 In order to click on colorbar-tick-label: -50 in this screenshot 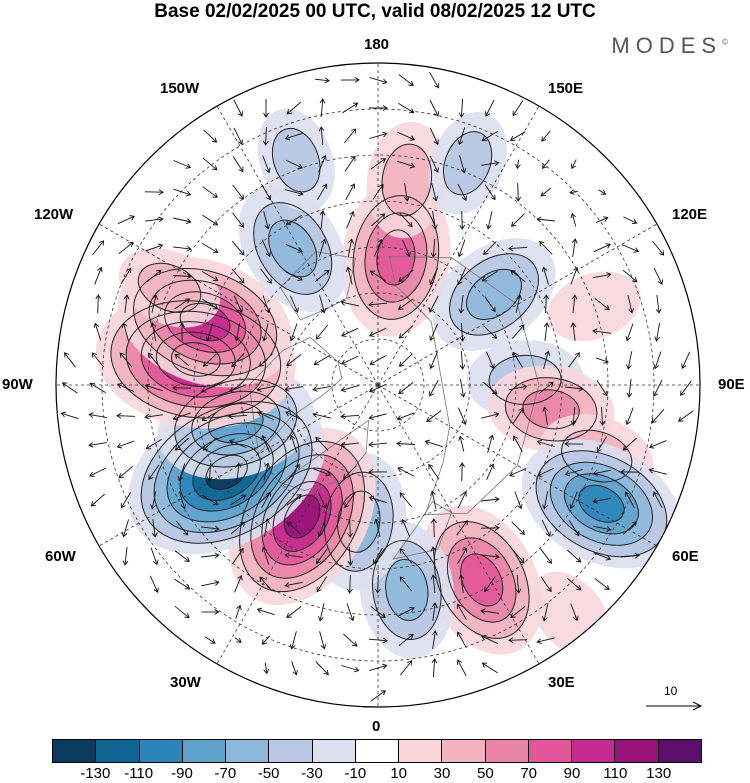, I will do `click(268, 773)`.